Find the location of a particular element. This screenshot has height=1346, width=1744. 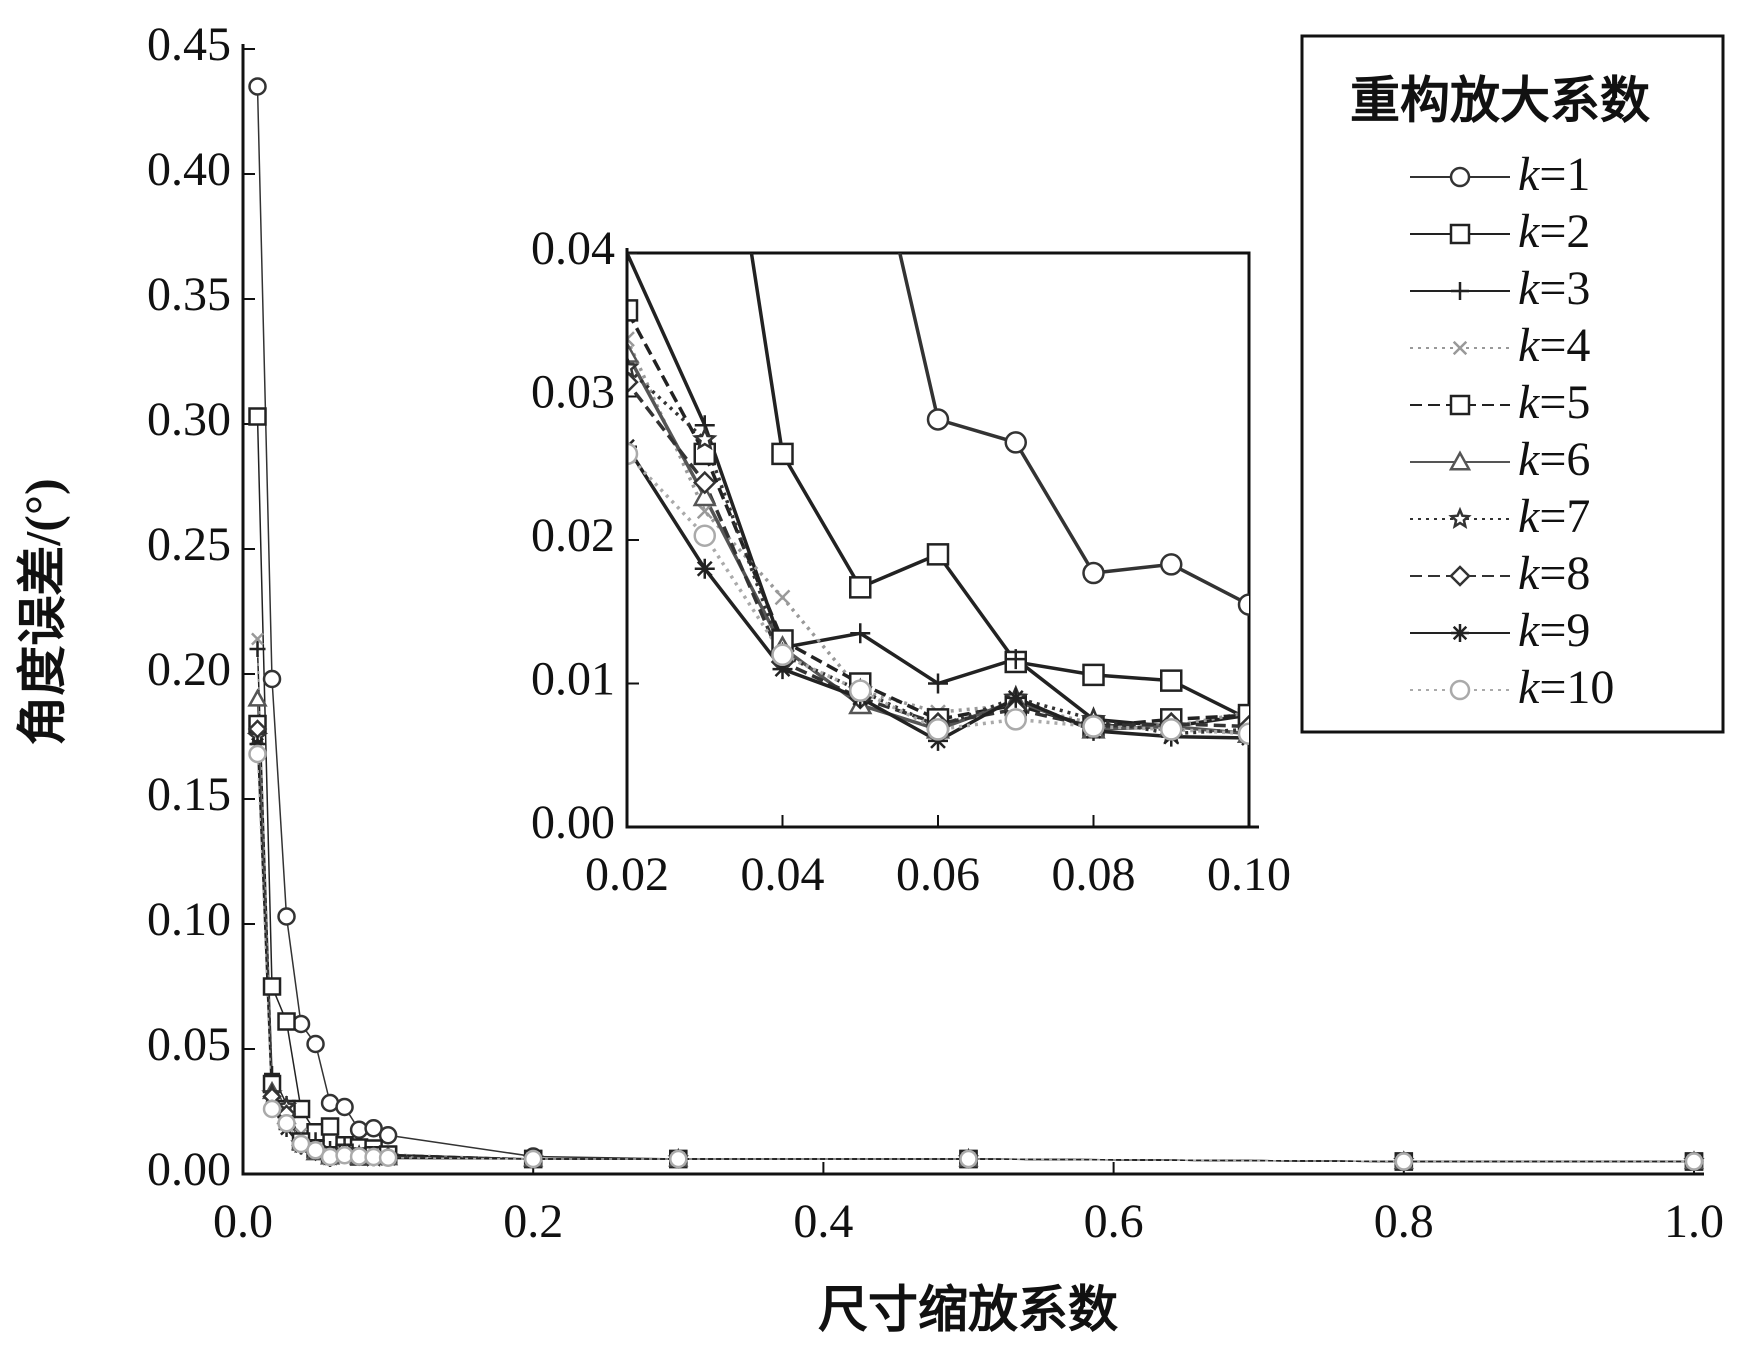

x-tick-label: 0.10 is located at coordinates (1249, 874).